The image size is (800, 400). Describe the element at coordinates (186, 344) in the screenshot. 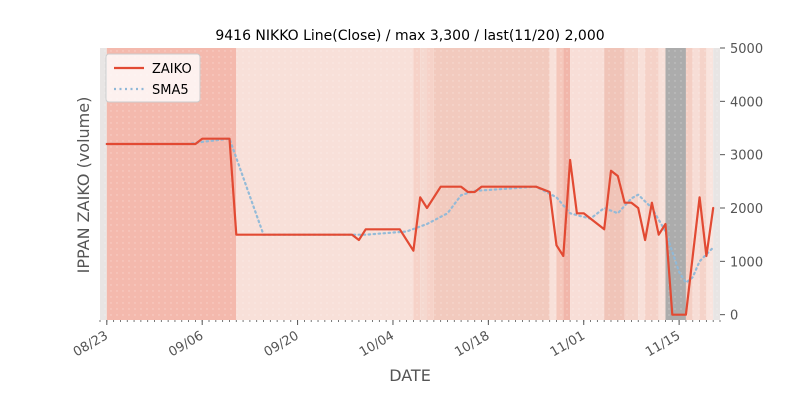

I see `x-tick-label: 09/06` at that location.